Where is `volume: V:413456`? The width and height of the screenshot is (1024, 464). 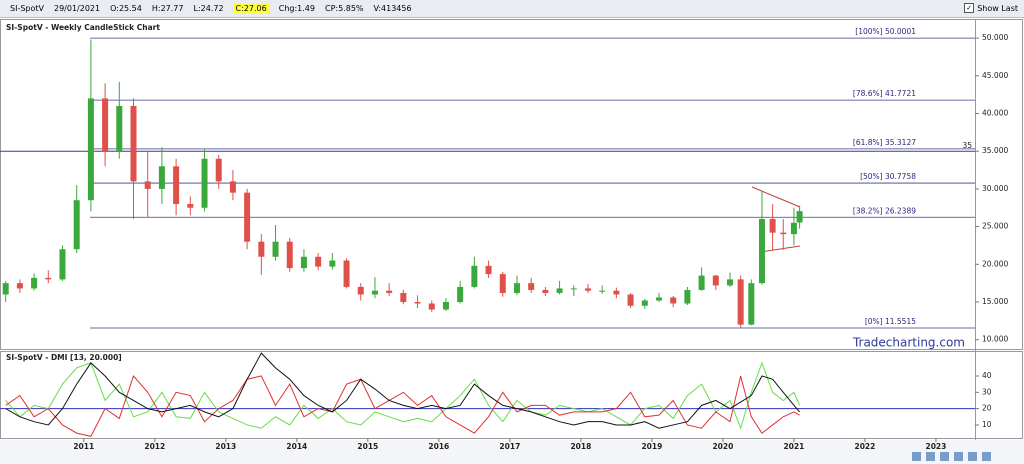
volume: V:413456 is located at coordinates (392, 8).